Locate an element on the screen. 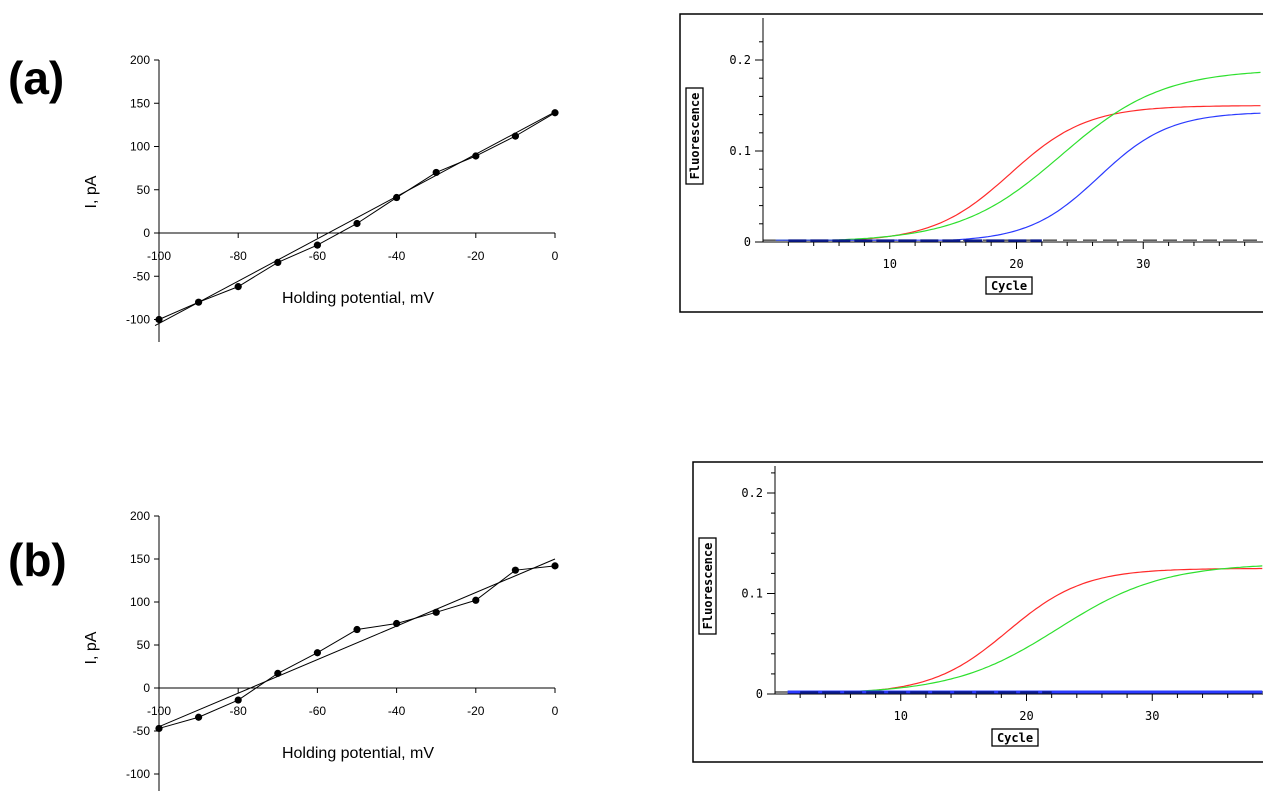 This screenshot has height=791, width=1263. amplification-curve-blue is located at coordinates (1018, 176).